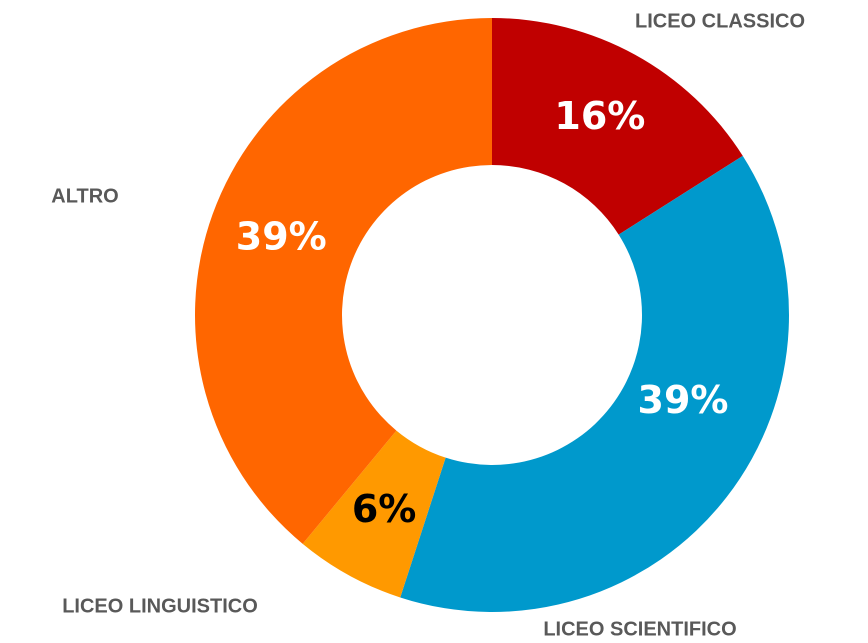  Describe the element at coordinates (84, 196) in the screenshot. I see `category-label: ALTRO` at that location.